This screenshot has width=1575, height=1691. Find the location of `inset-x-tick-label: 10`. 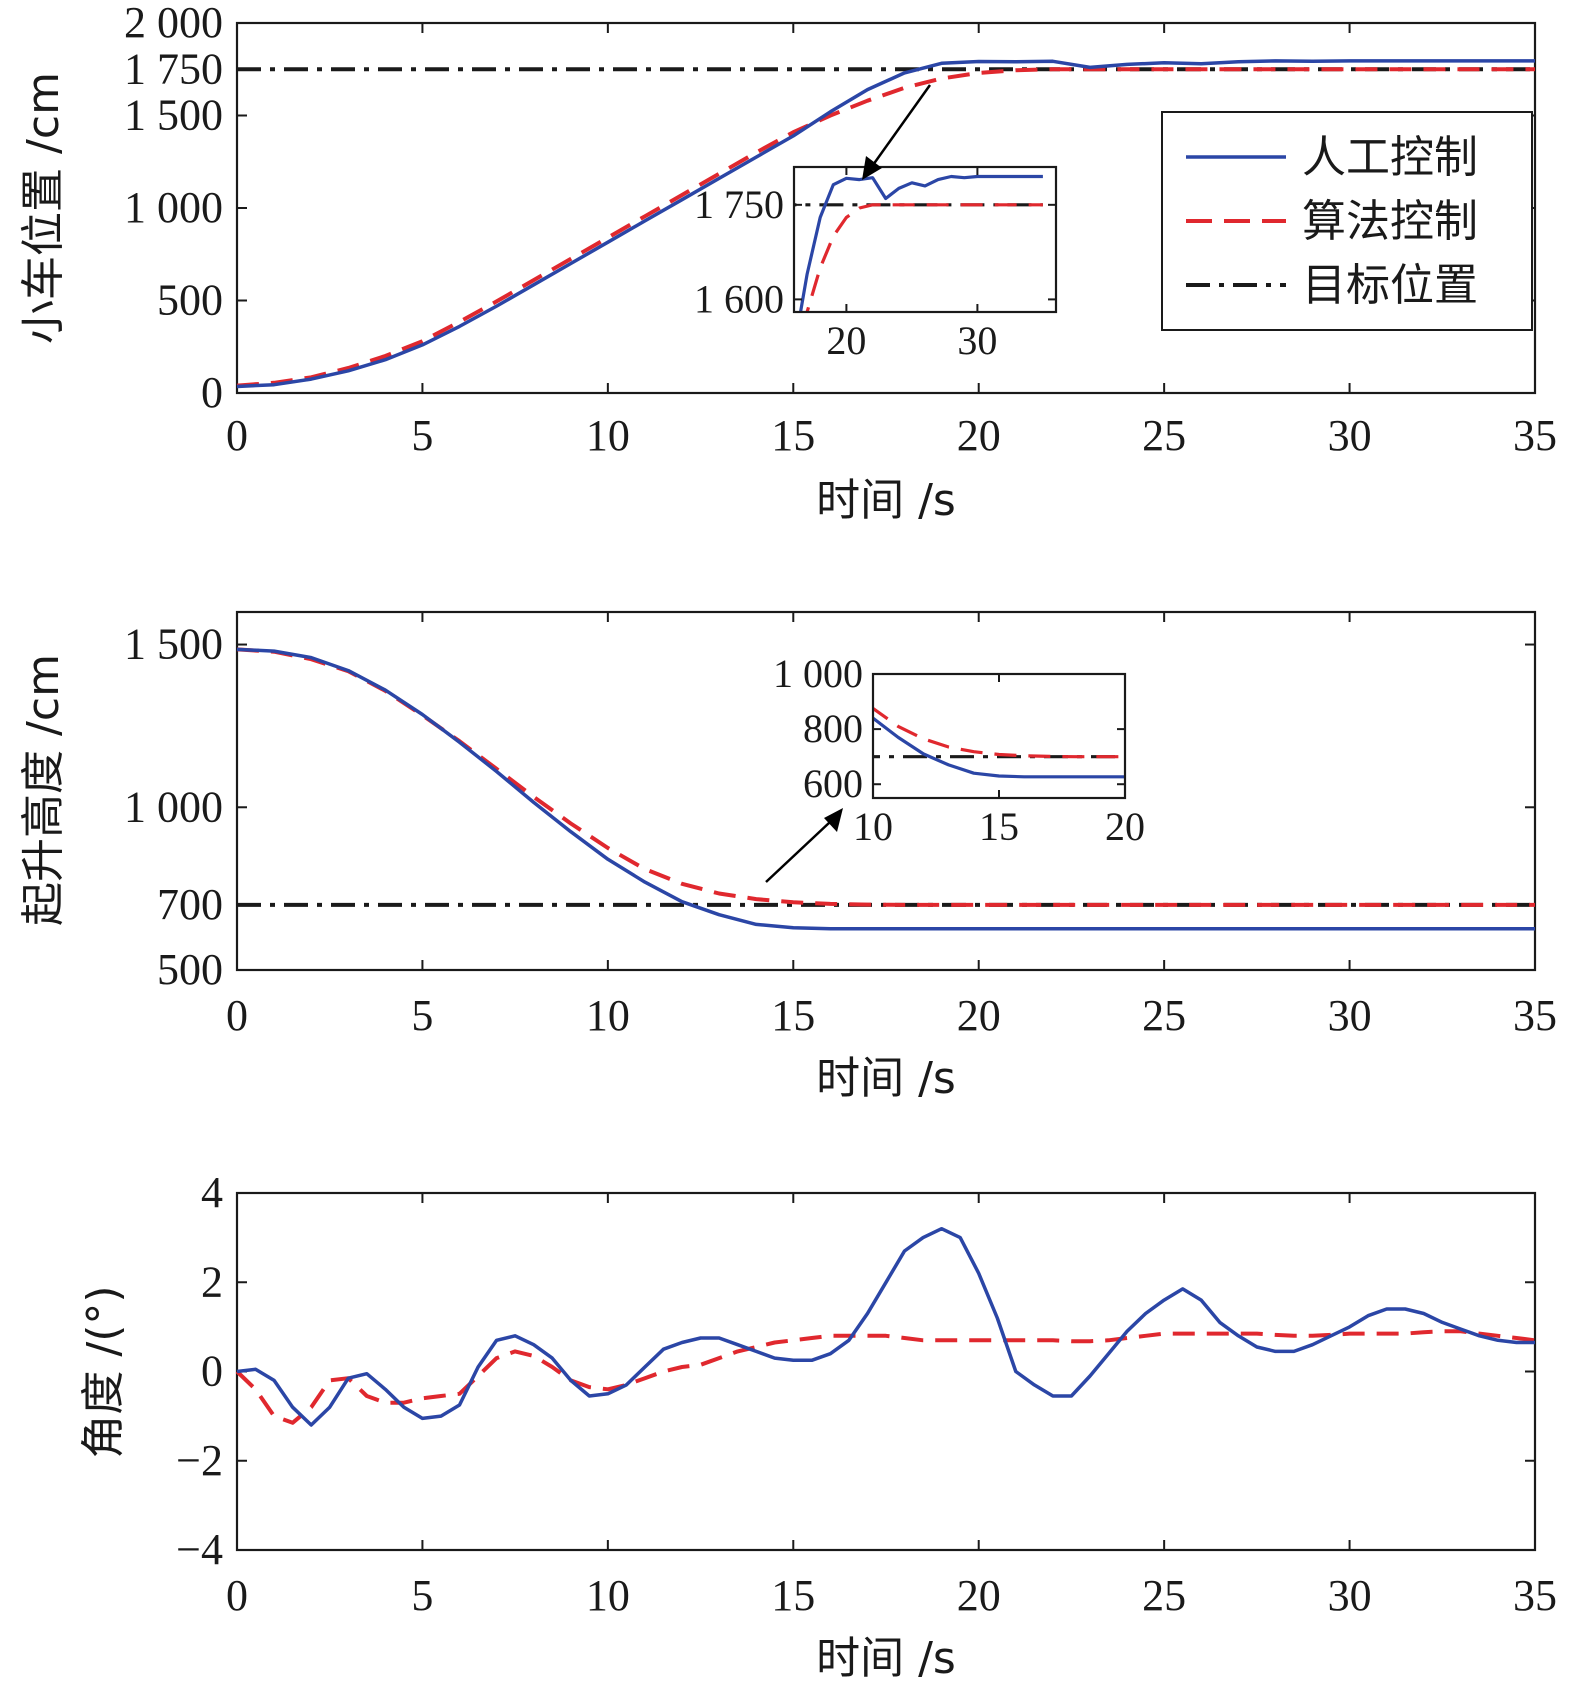

inset-x-tick-label: 10 is located at coordinates (873, 826).